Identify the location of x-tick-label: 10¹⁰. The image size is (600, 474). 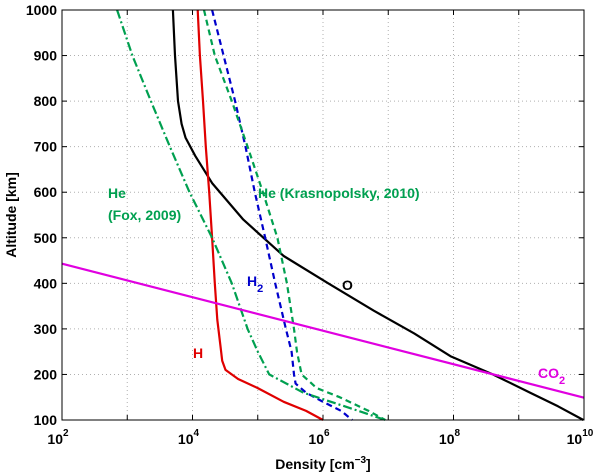
(580, 437).